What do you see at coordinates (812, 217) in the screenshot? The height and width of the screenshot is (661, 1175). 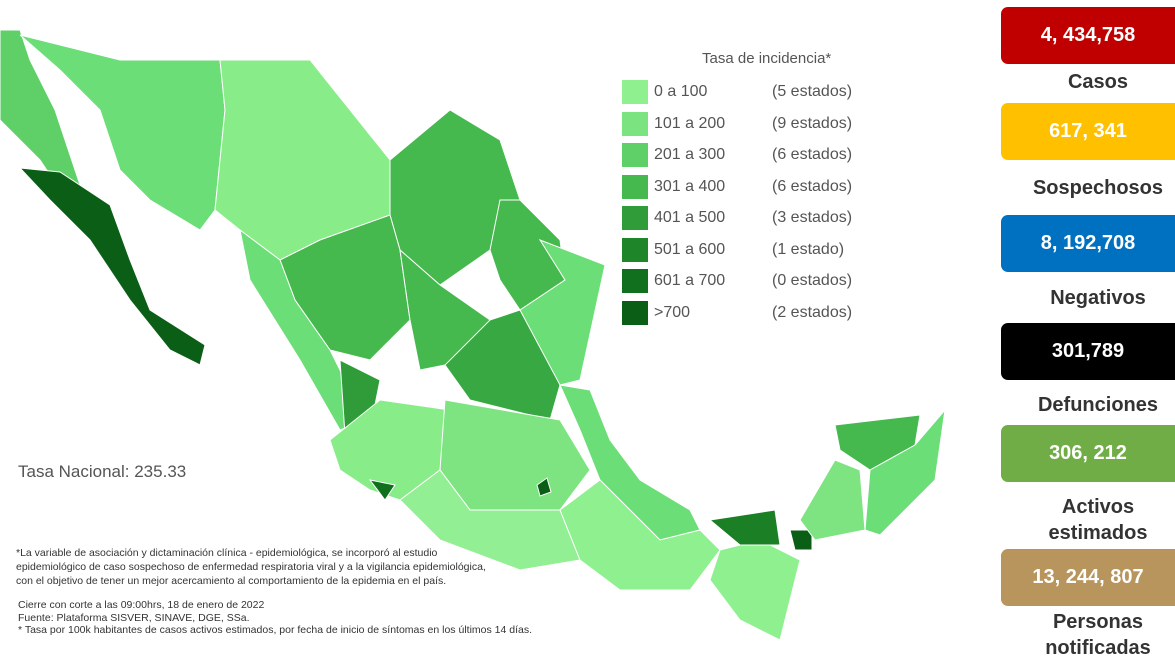 I see `legend-count: (3 estados)` at bounding box center [812, 217].